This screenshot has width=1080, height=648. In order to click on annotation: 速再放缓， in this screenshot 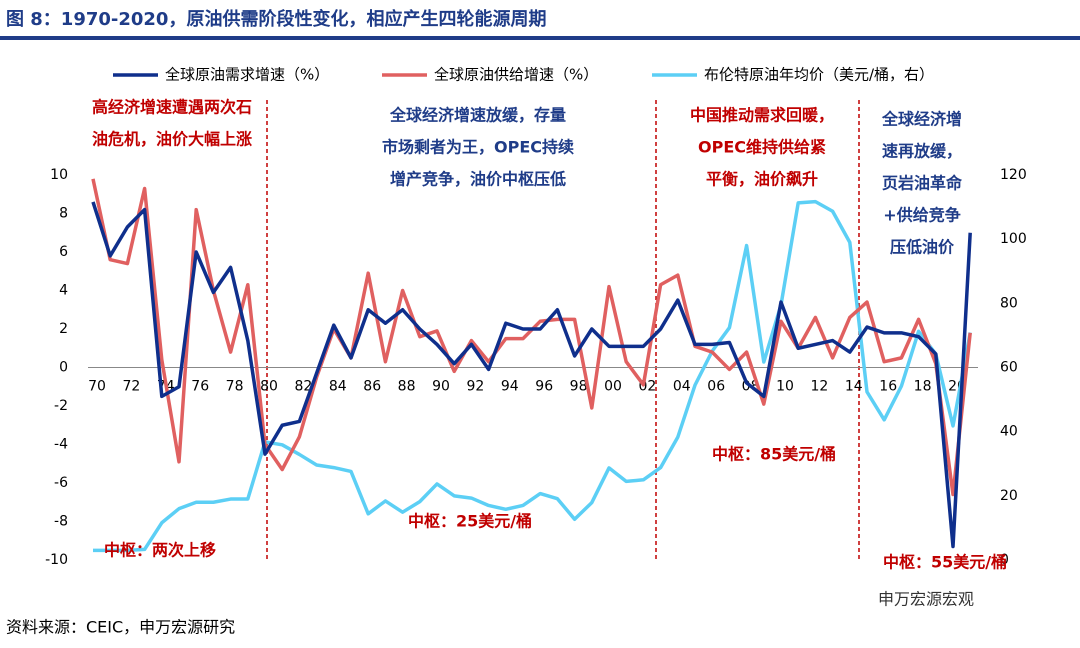, I will do `click(922, 151)`.